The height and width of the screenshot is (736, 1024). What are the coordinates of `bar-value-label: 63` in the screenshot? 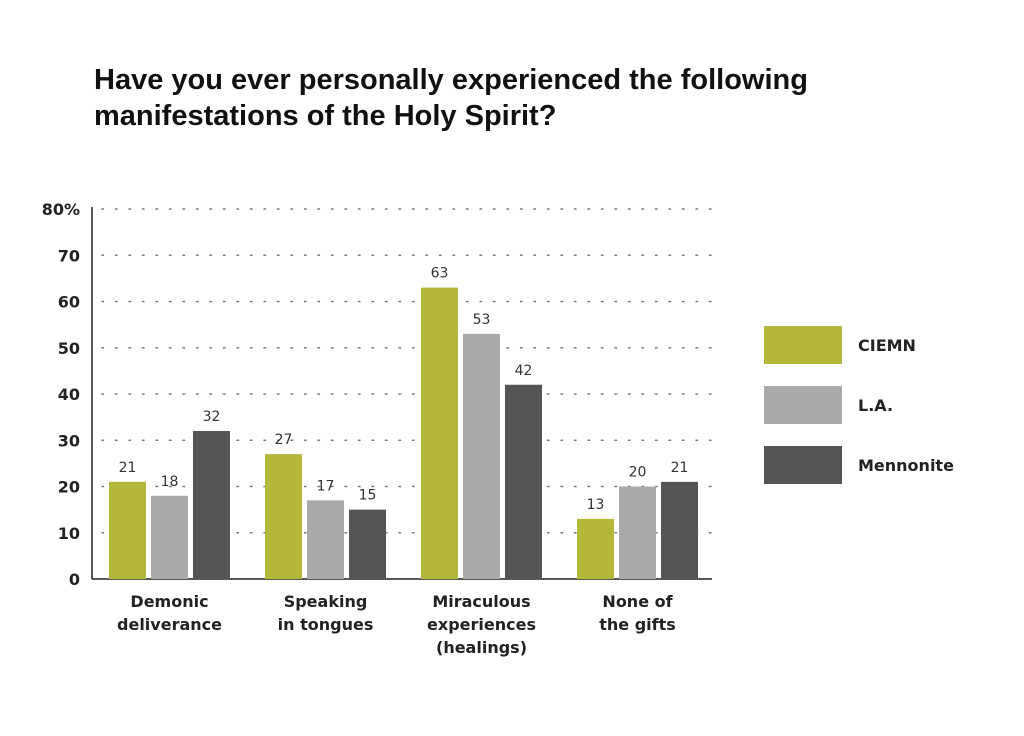 It's located at (440, 274).